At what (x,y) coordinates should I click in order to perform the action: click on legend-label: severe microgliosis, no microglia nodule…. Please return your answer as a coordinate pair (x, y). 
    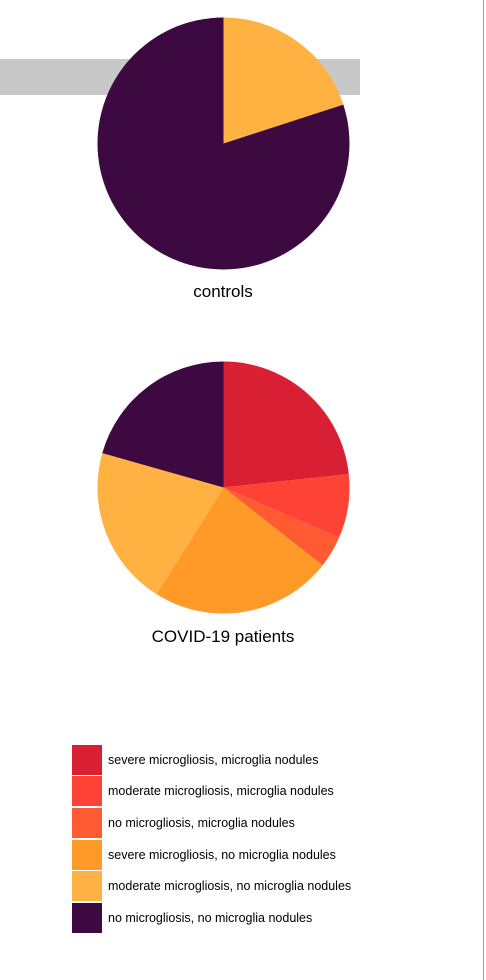
    Looking at the image, I should click on (222, 854).